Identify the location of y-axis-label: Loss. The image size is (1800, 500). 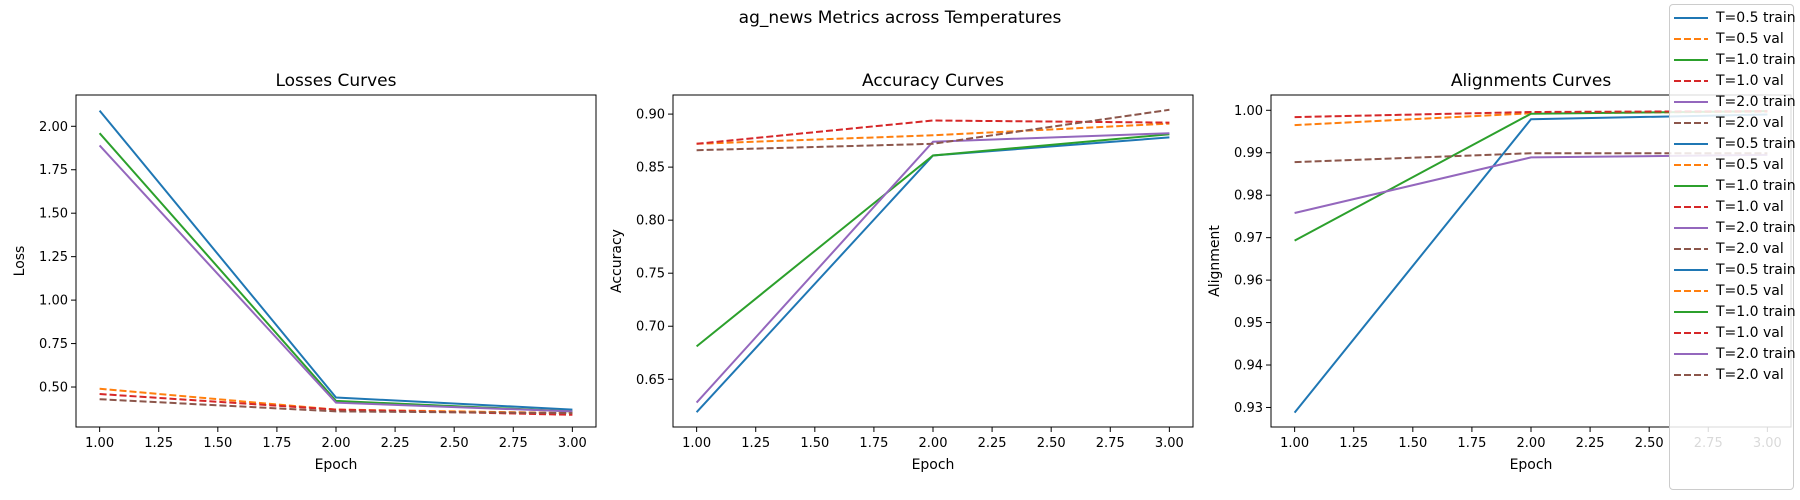
(20, 261).